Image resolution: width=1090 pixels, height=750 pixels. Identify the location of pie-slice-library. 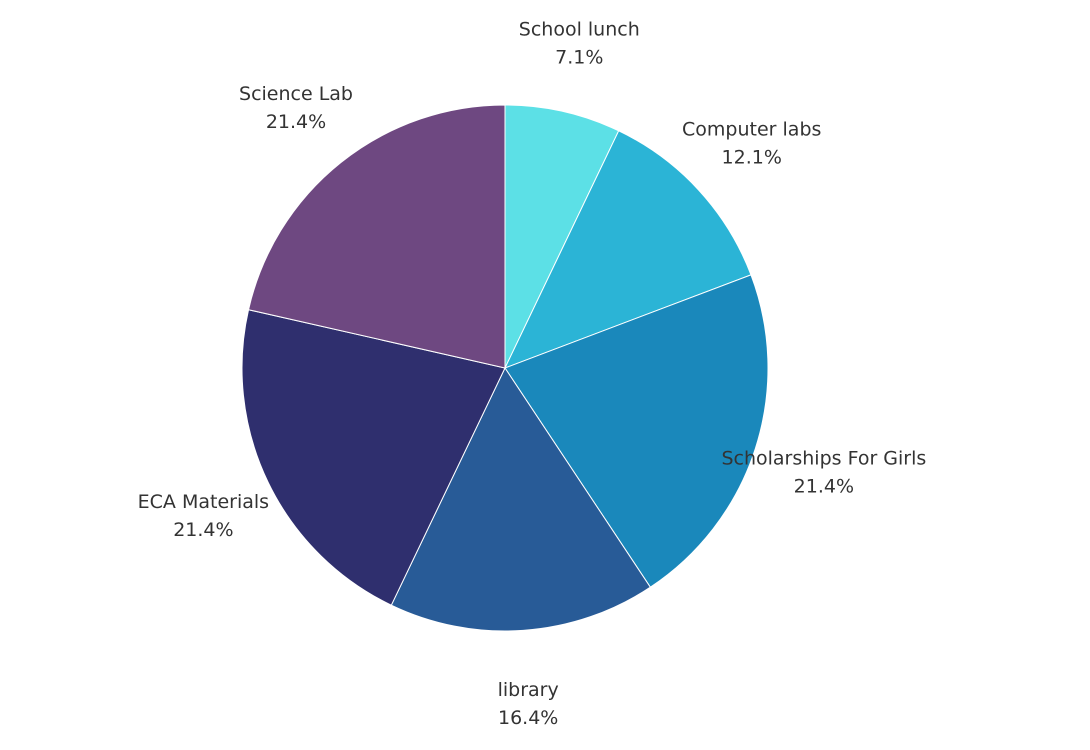
(521, 499).